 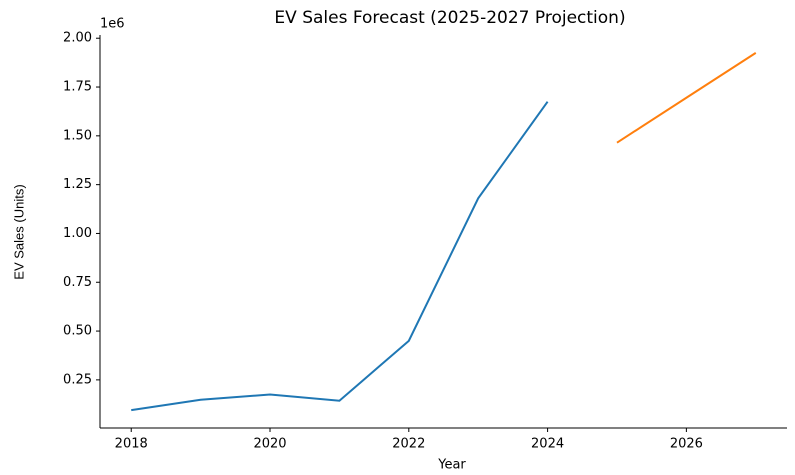 What do you see at coordinates (18, 231) in the screenshot?
I see `y-axis-label: EV Sales (Units)` at bounding box center [18, 231].